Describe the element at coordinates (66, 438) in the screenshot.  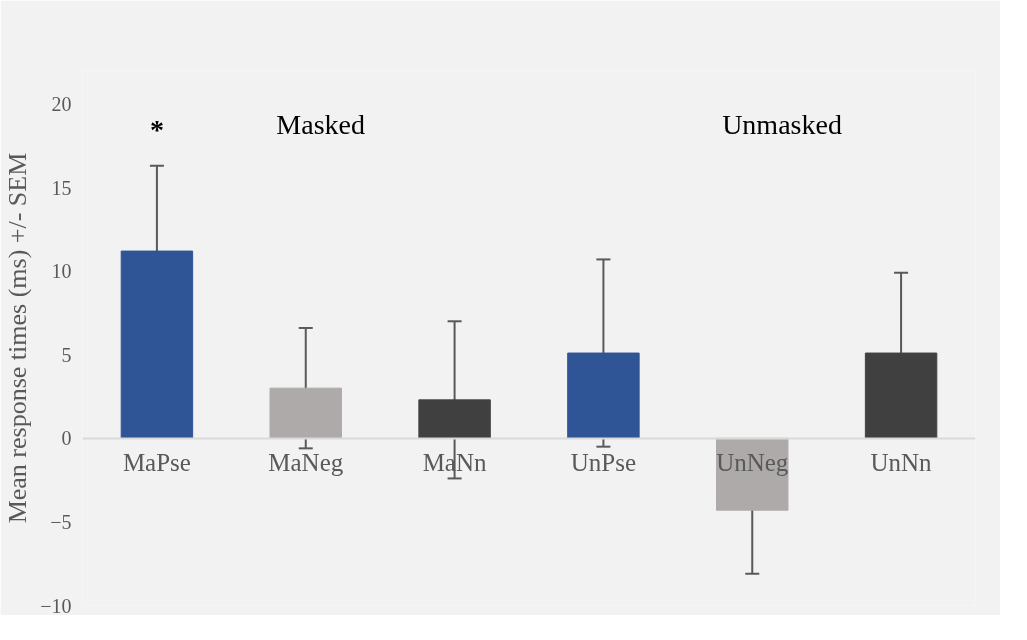
I see `y-tick-label: 0` at that location.